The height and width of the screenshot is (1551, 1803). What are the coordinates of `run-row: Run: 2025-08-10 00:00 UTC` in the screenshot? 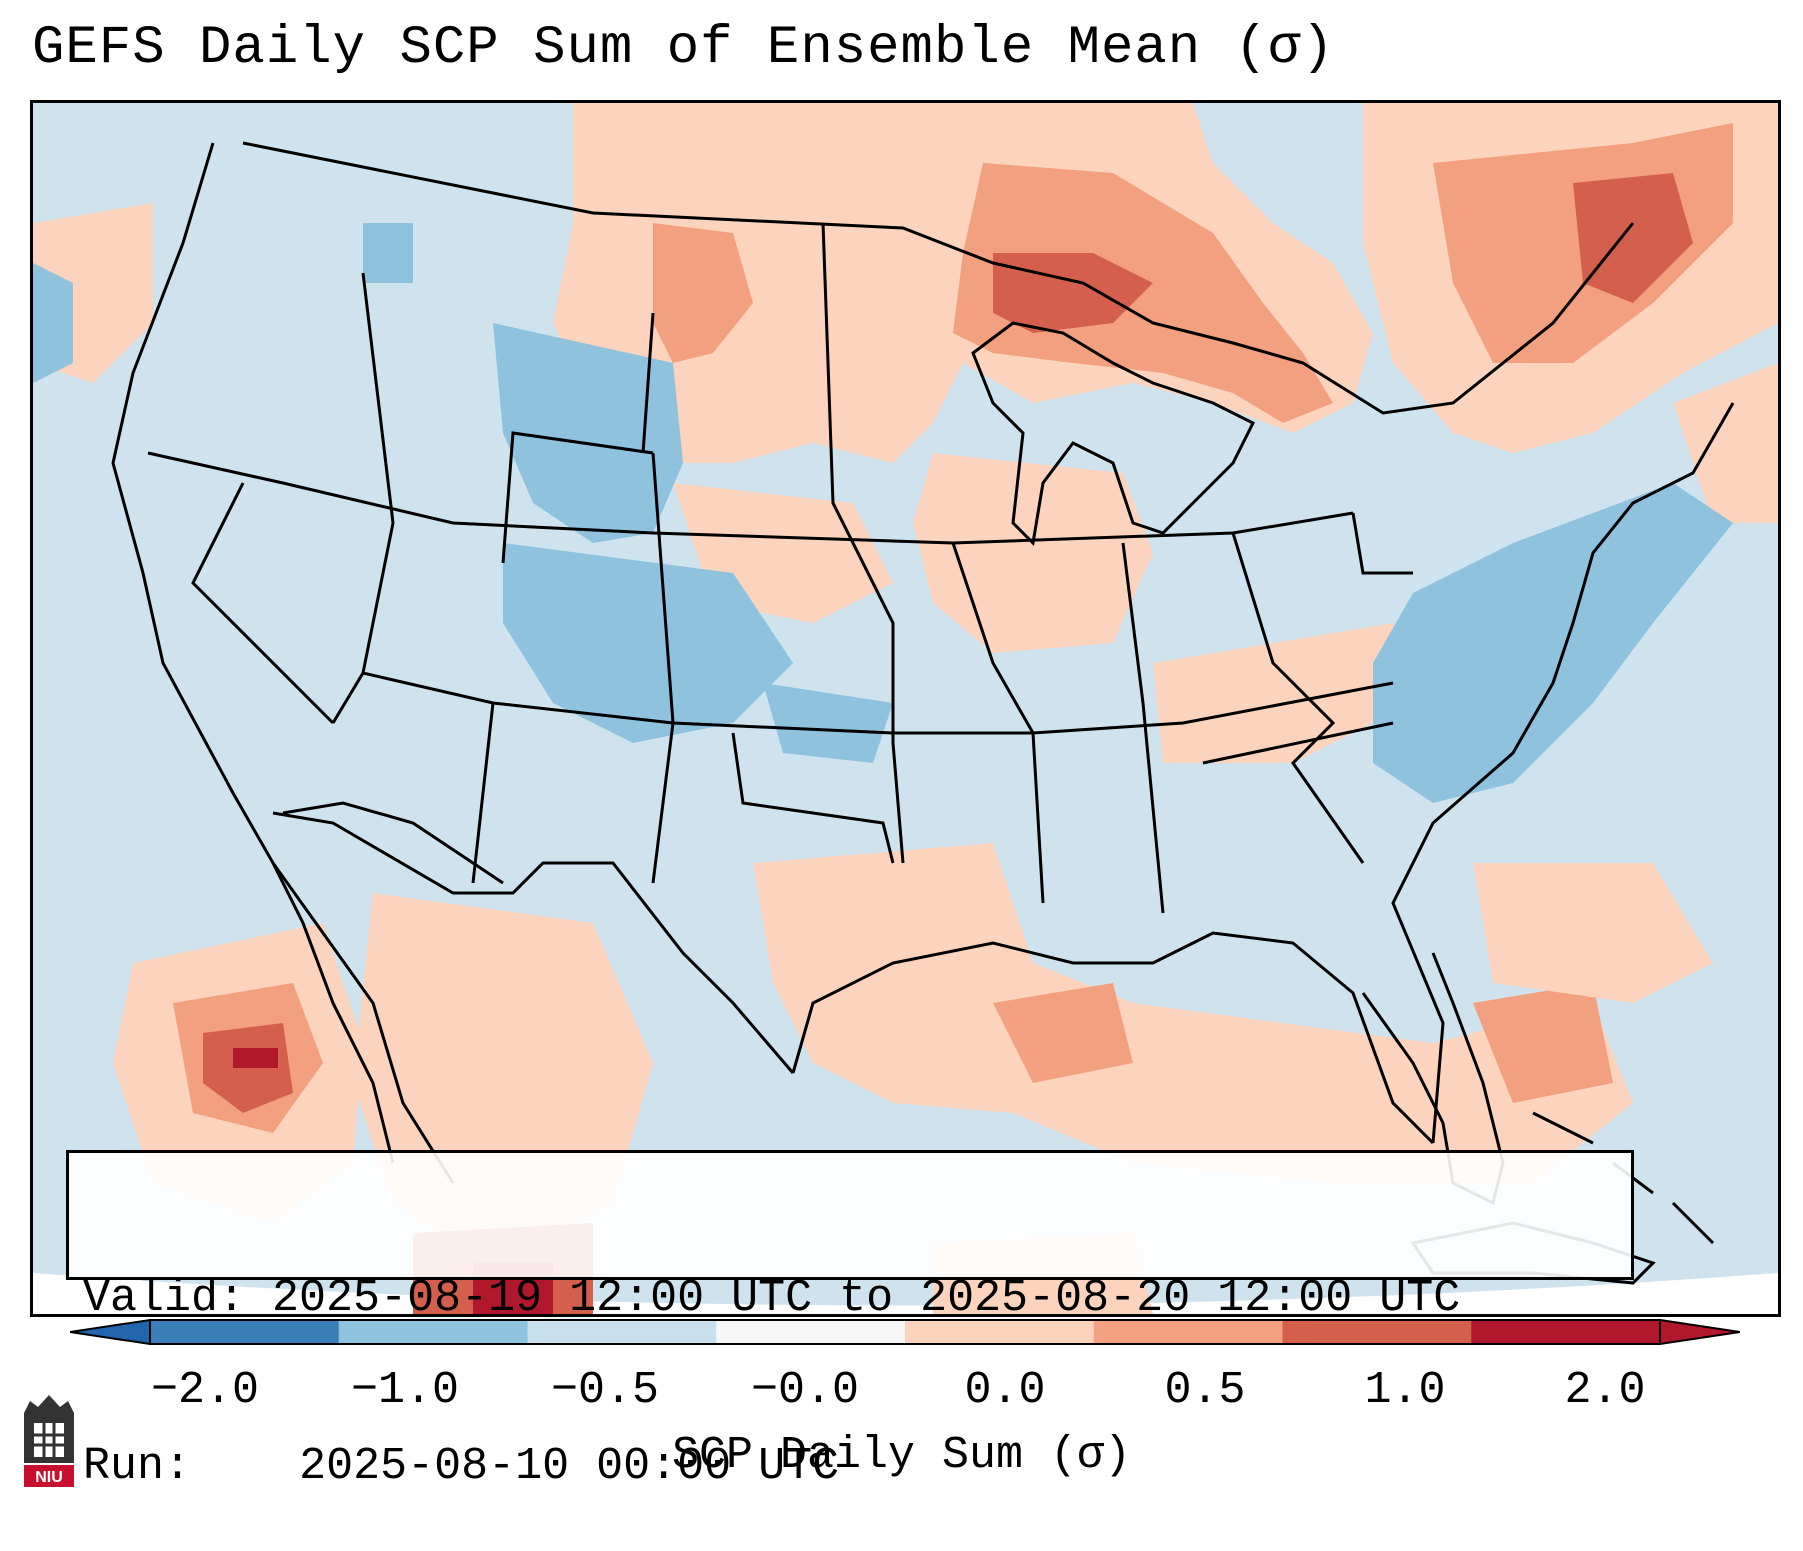 It's located at (857, 1467).